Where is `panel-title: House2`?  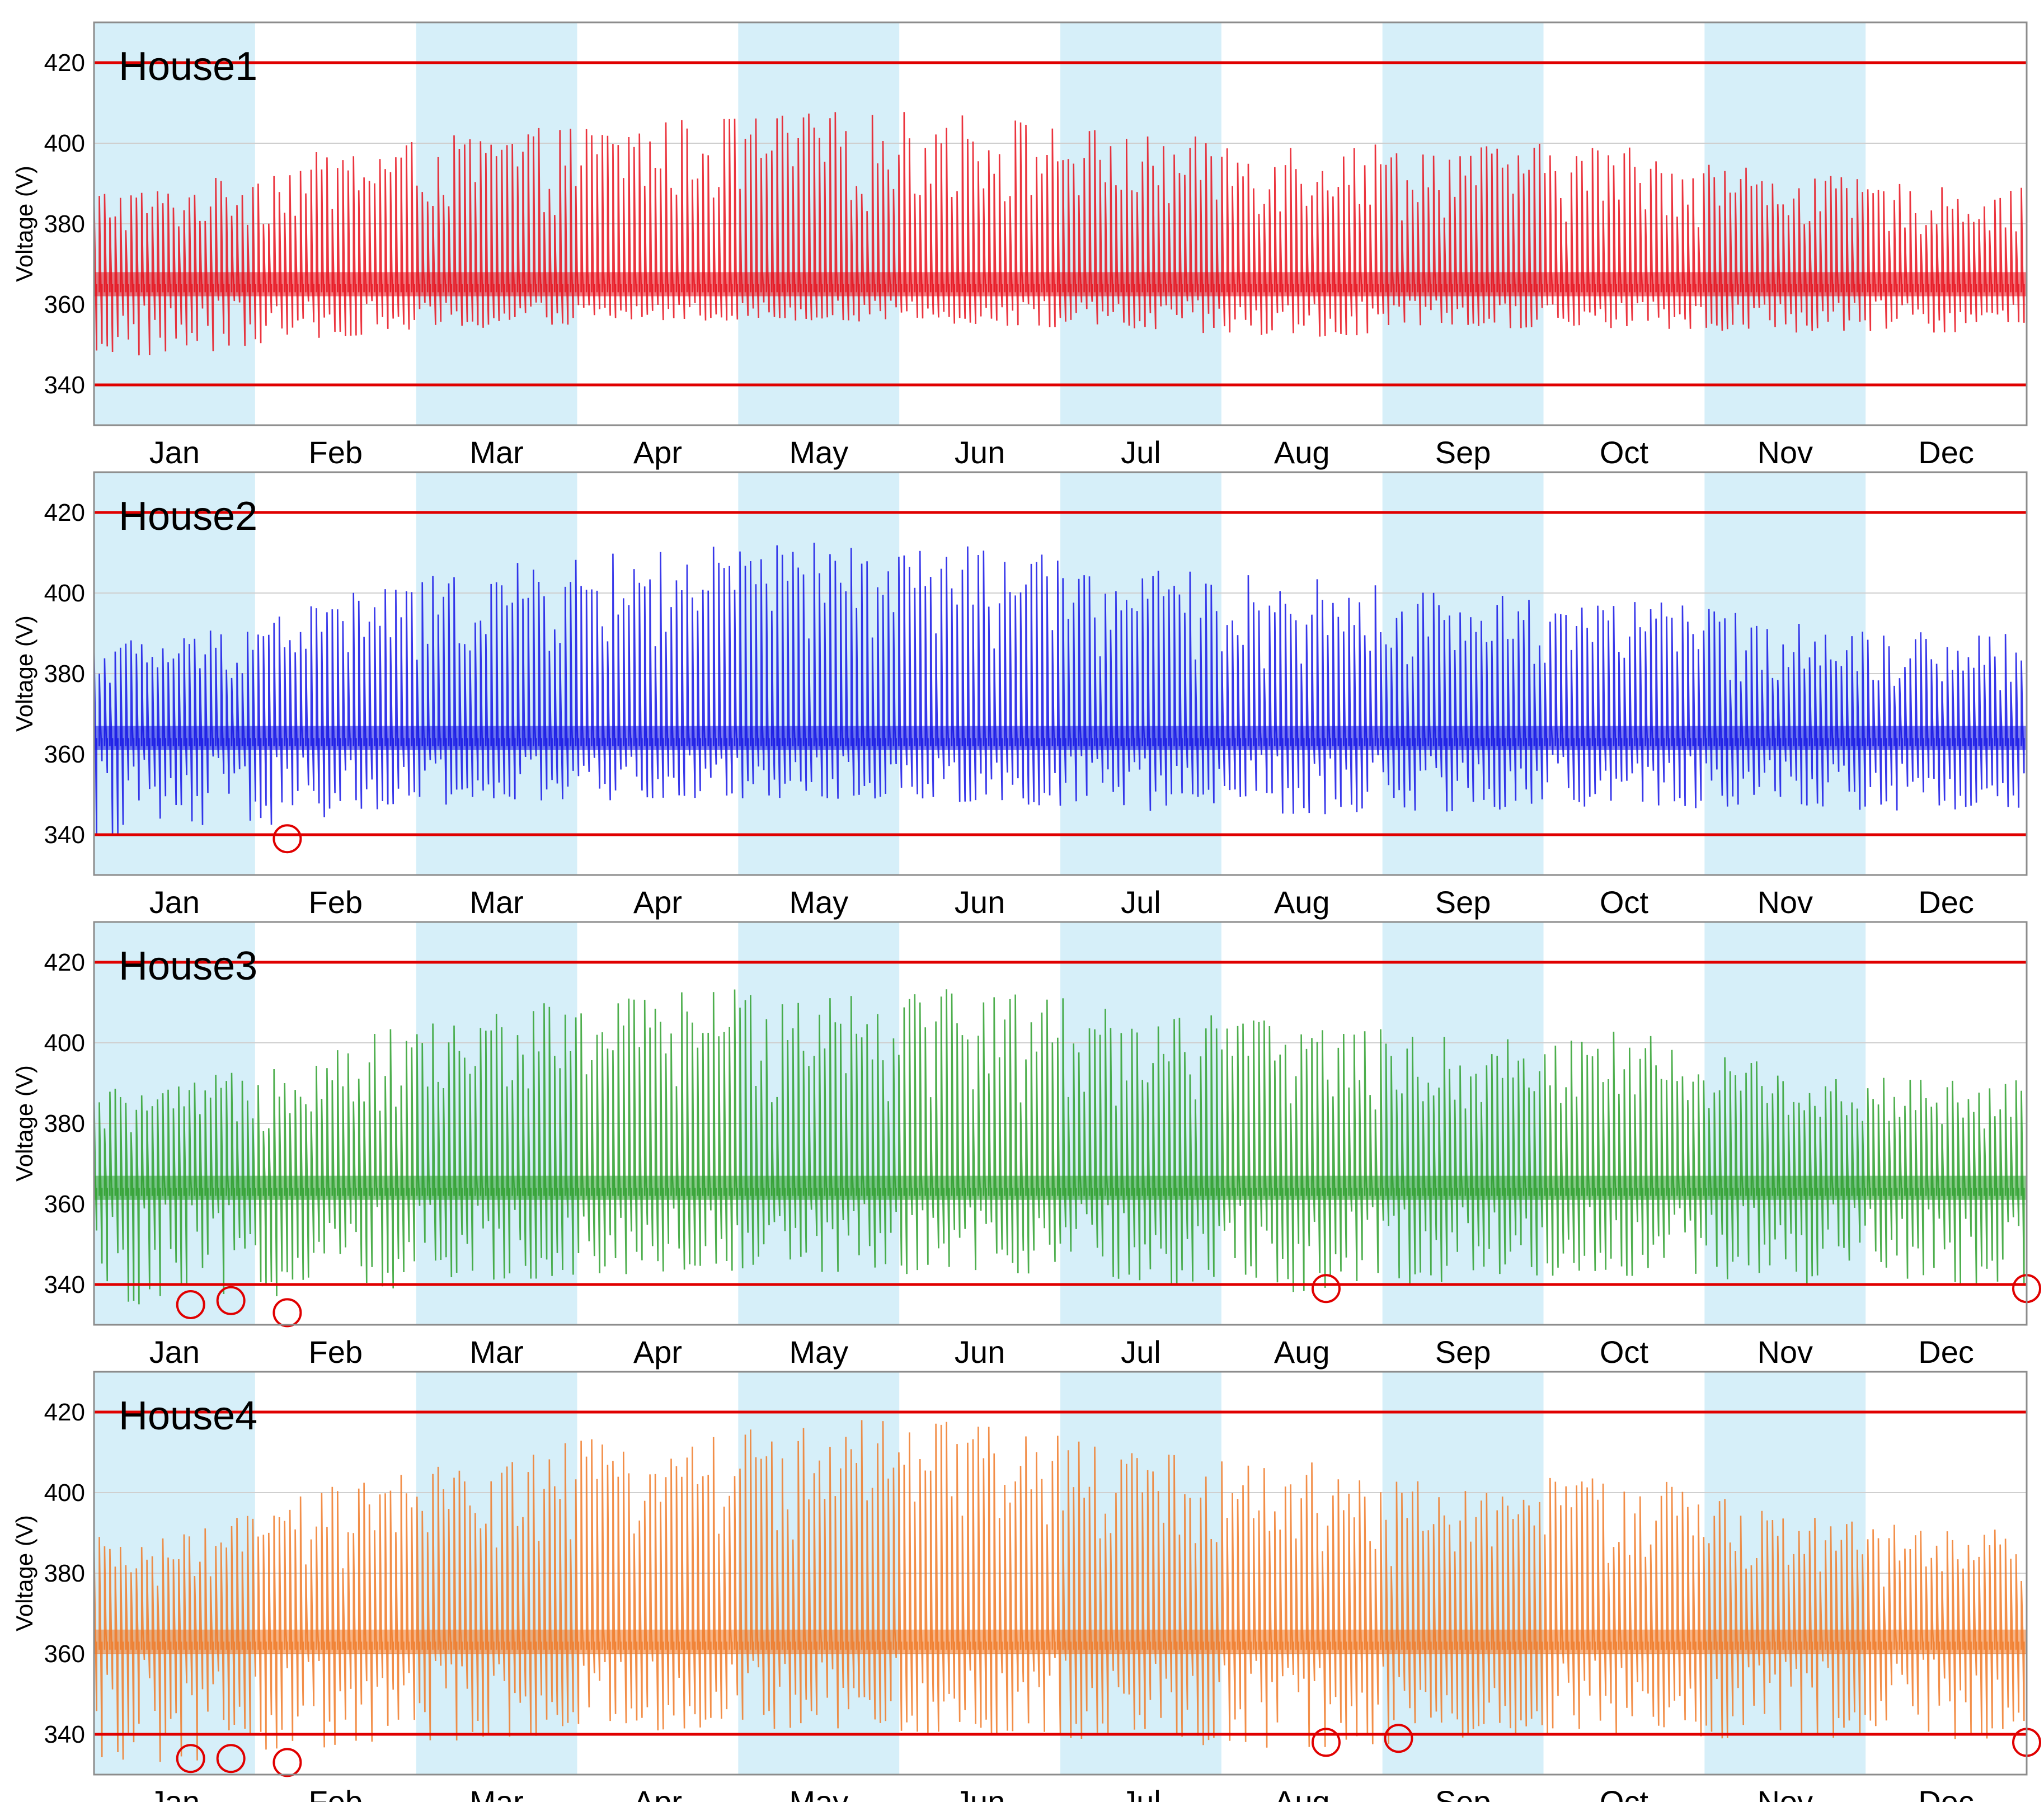 panel-title: House2 is located at coordinates (188, 516).